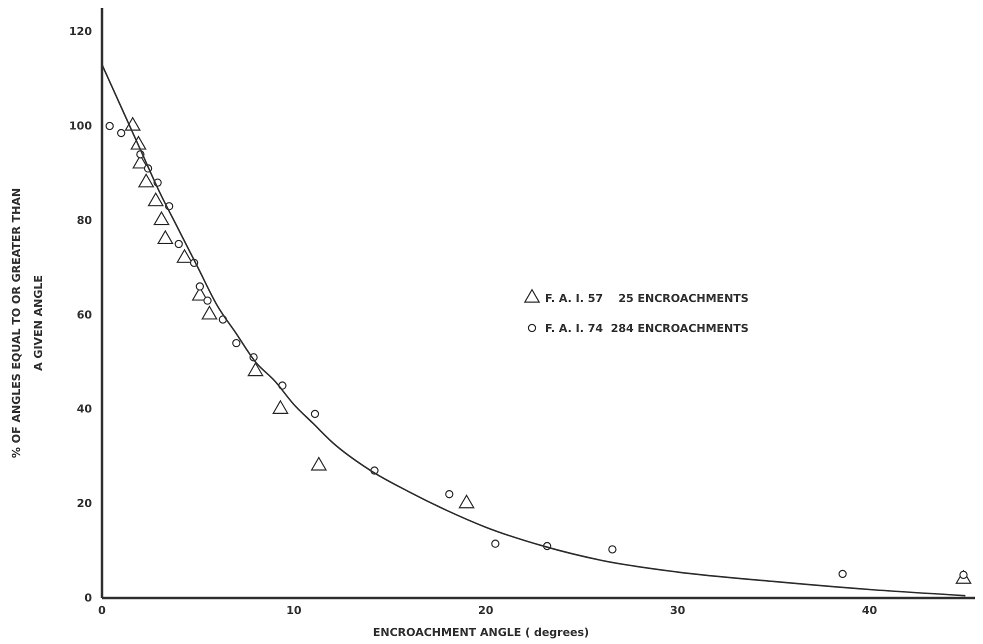 This screenshot has width=983, height=644. What do you see at coordinates (84, 220) in the screenshot?
I see `y-tick-label: 80` at bounding box center [84, 220].